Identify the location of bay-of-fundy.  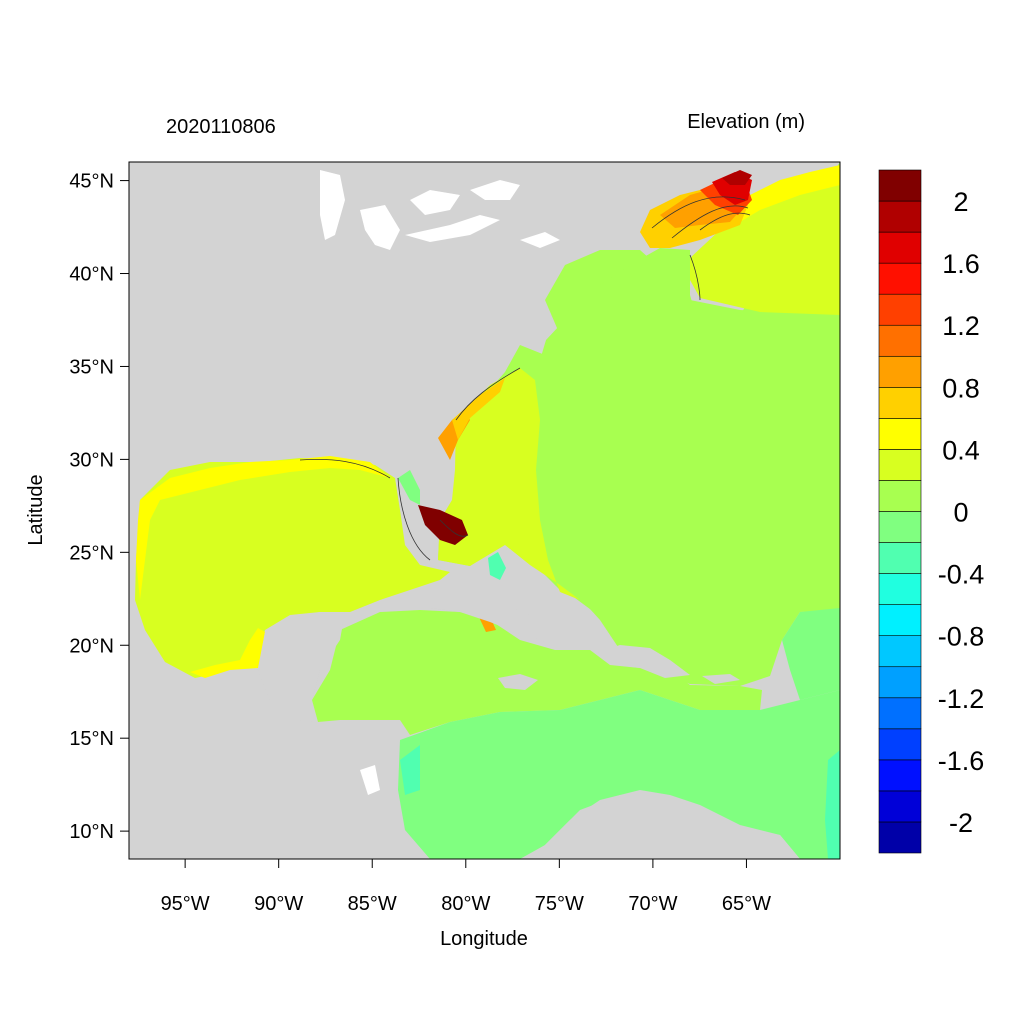
(737, 177).